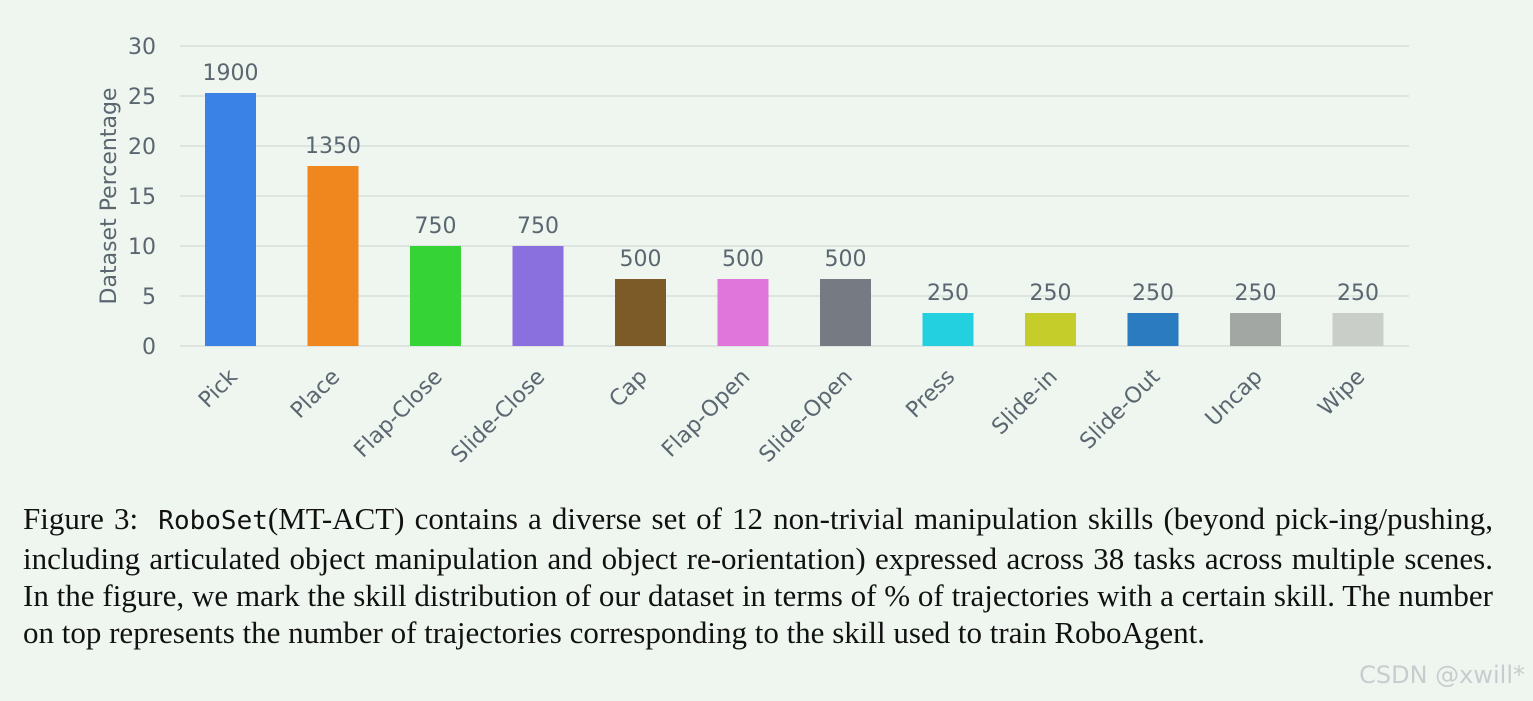 The height and width of the screenshot is (701, 1533). What do you see at coordinates (1358, 329) in the screenshot?
I see `bar-wipe` at bounding box center [1358, 329].